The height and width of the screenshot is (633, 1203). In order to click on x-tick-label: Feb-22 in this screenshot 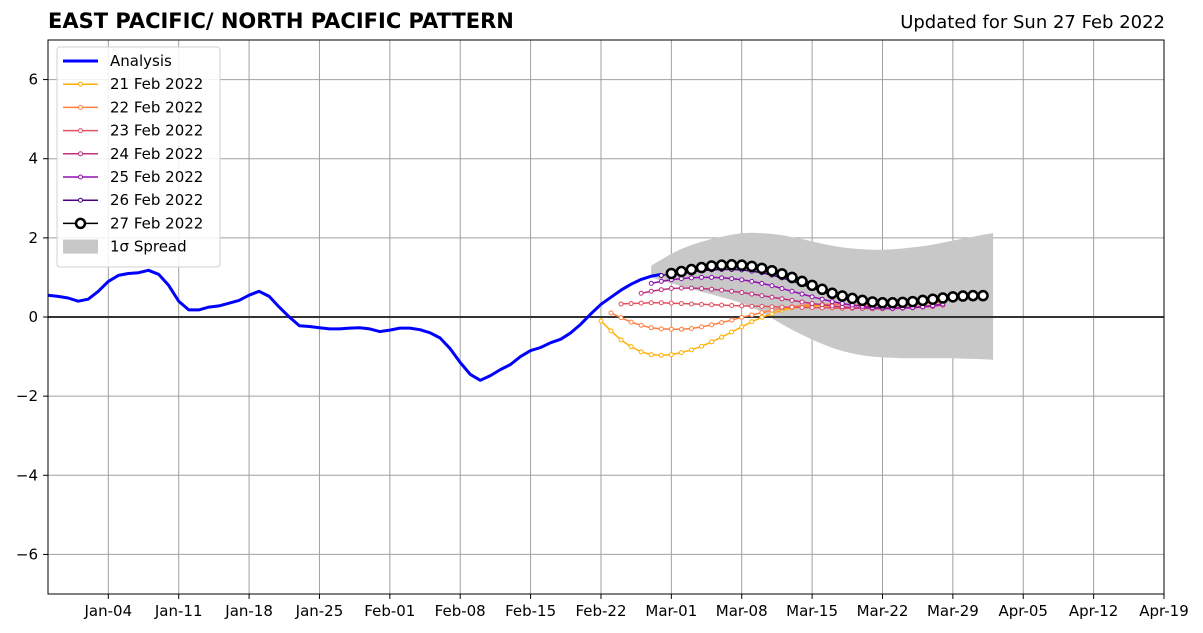, I will do `click(600, 611)`.